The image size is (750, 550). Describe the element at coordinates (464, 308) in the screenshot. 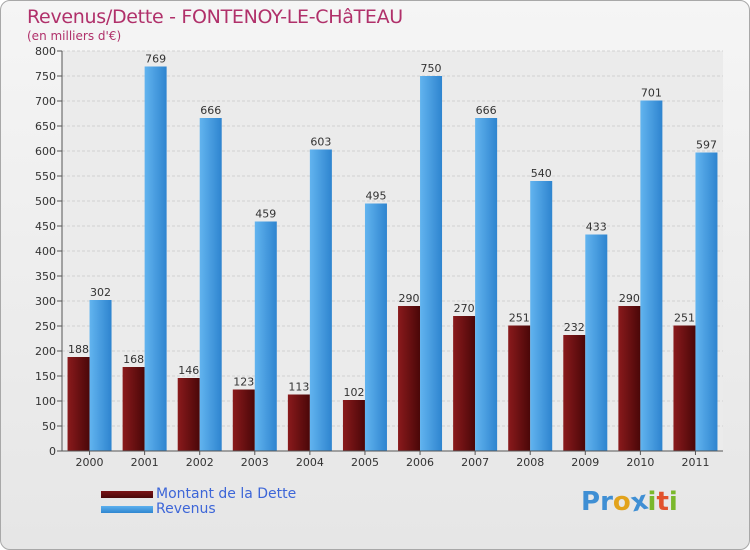

I see `data-label-dette: 270` at that location.